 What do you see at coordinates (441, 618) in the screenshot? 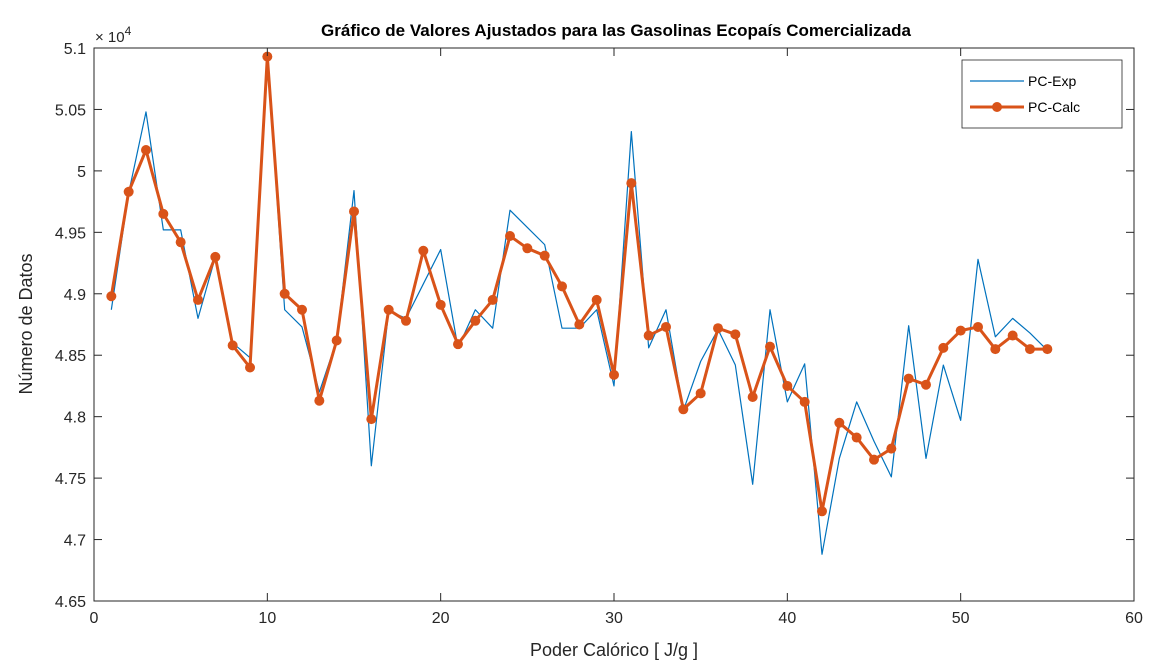
I see `x-tick-label: 20` at bounding box center [441, 618].